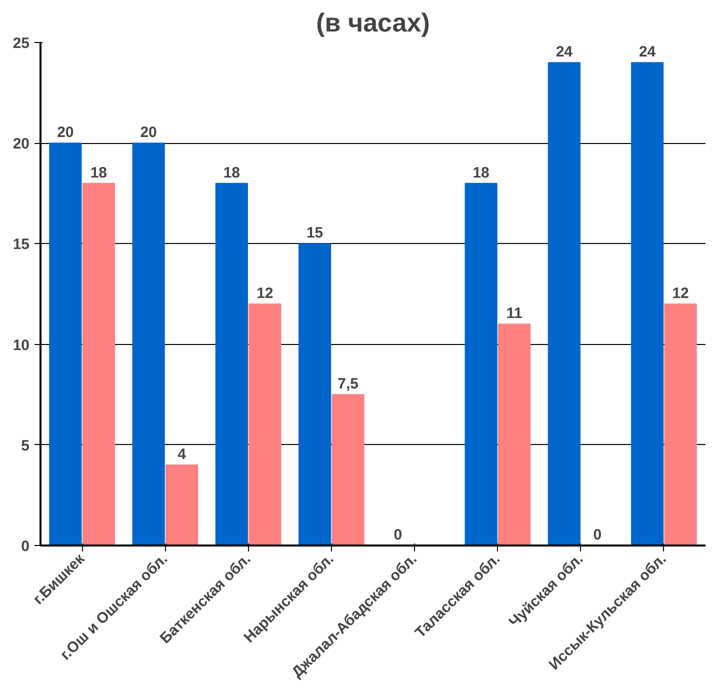 Image resolution: width=720 pixels, height=697 pixels. What do you see at coordinates (21, 43) in the screenshot?
I see `y-tick-label: 25` at bounding box center [21, 43].